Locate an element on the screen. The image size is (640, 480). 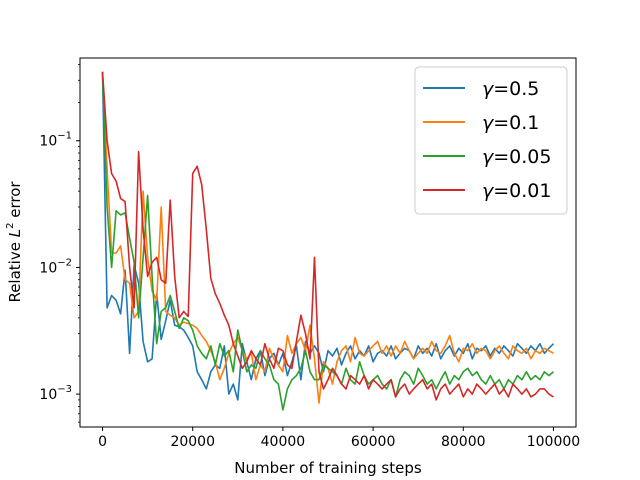
legend: γ=0.5γ=0.1γ=0.05γ=0.01 is located at coordinates (491, 140).